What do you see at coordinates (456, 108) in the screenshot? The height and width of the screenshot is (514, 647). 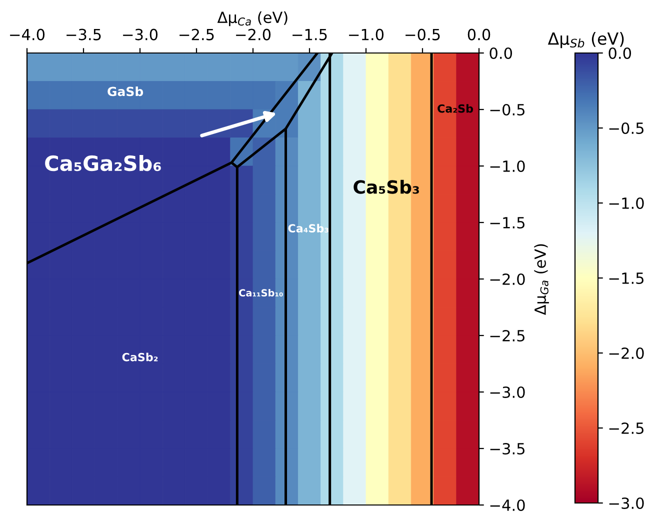 I see `annotation: Ca₂Sb` at bounding box center [456, 108].